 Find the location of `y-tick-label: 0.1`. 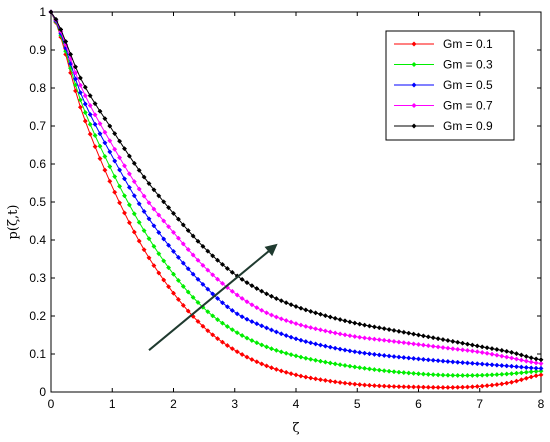

y-tick-label: 0.1 is located at coordinates (37, 354).